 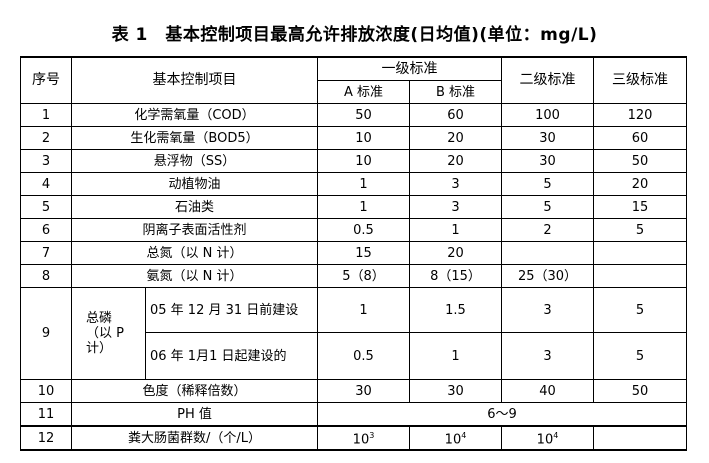 What do you see at coordinates (547, 115) in the screenshot?
I see `cell-grade2: 100` at bounding box center [547, 115].